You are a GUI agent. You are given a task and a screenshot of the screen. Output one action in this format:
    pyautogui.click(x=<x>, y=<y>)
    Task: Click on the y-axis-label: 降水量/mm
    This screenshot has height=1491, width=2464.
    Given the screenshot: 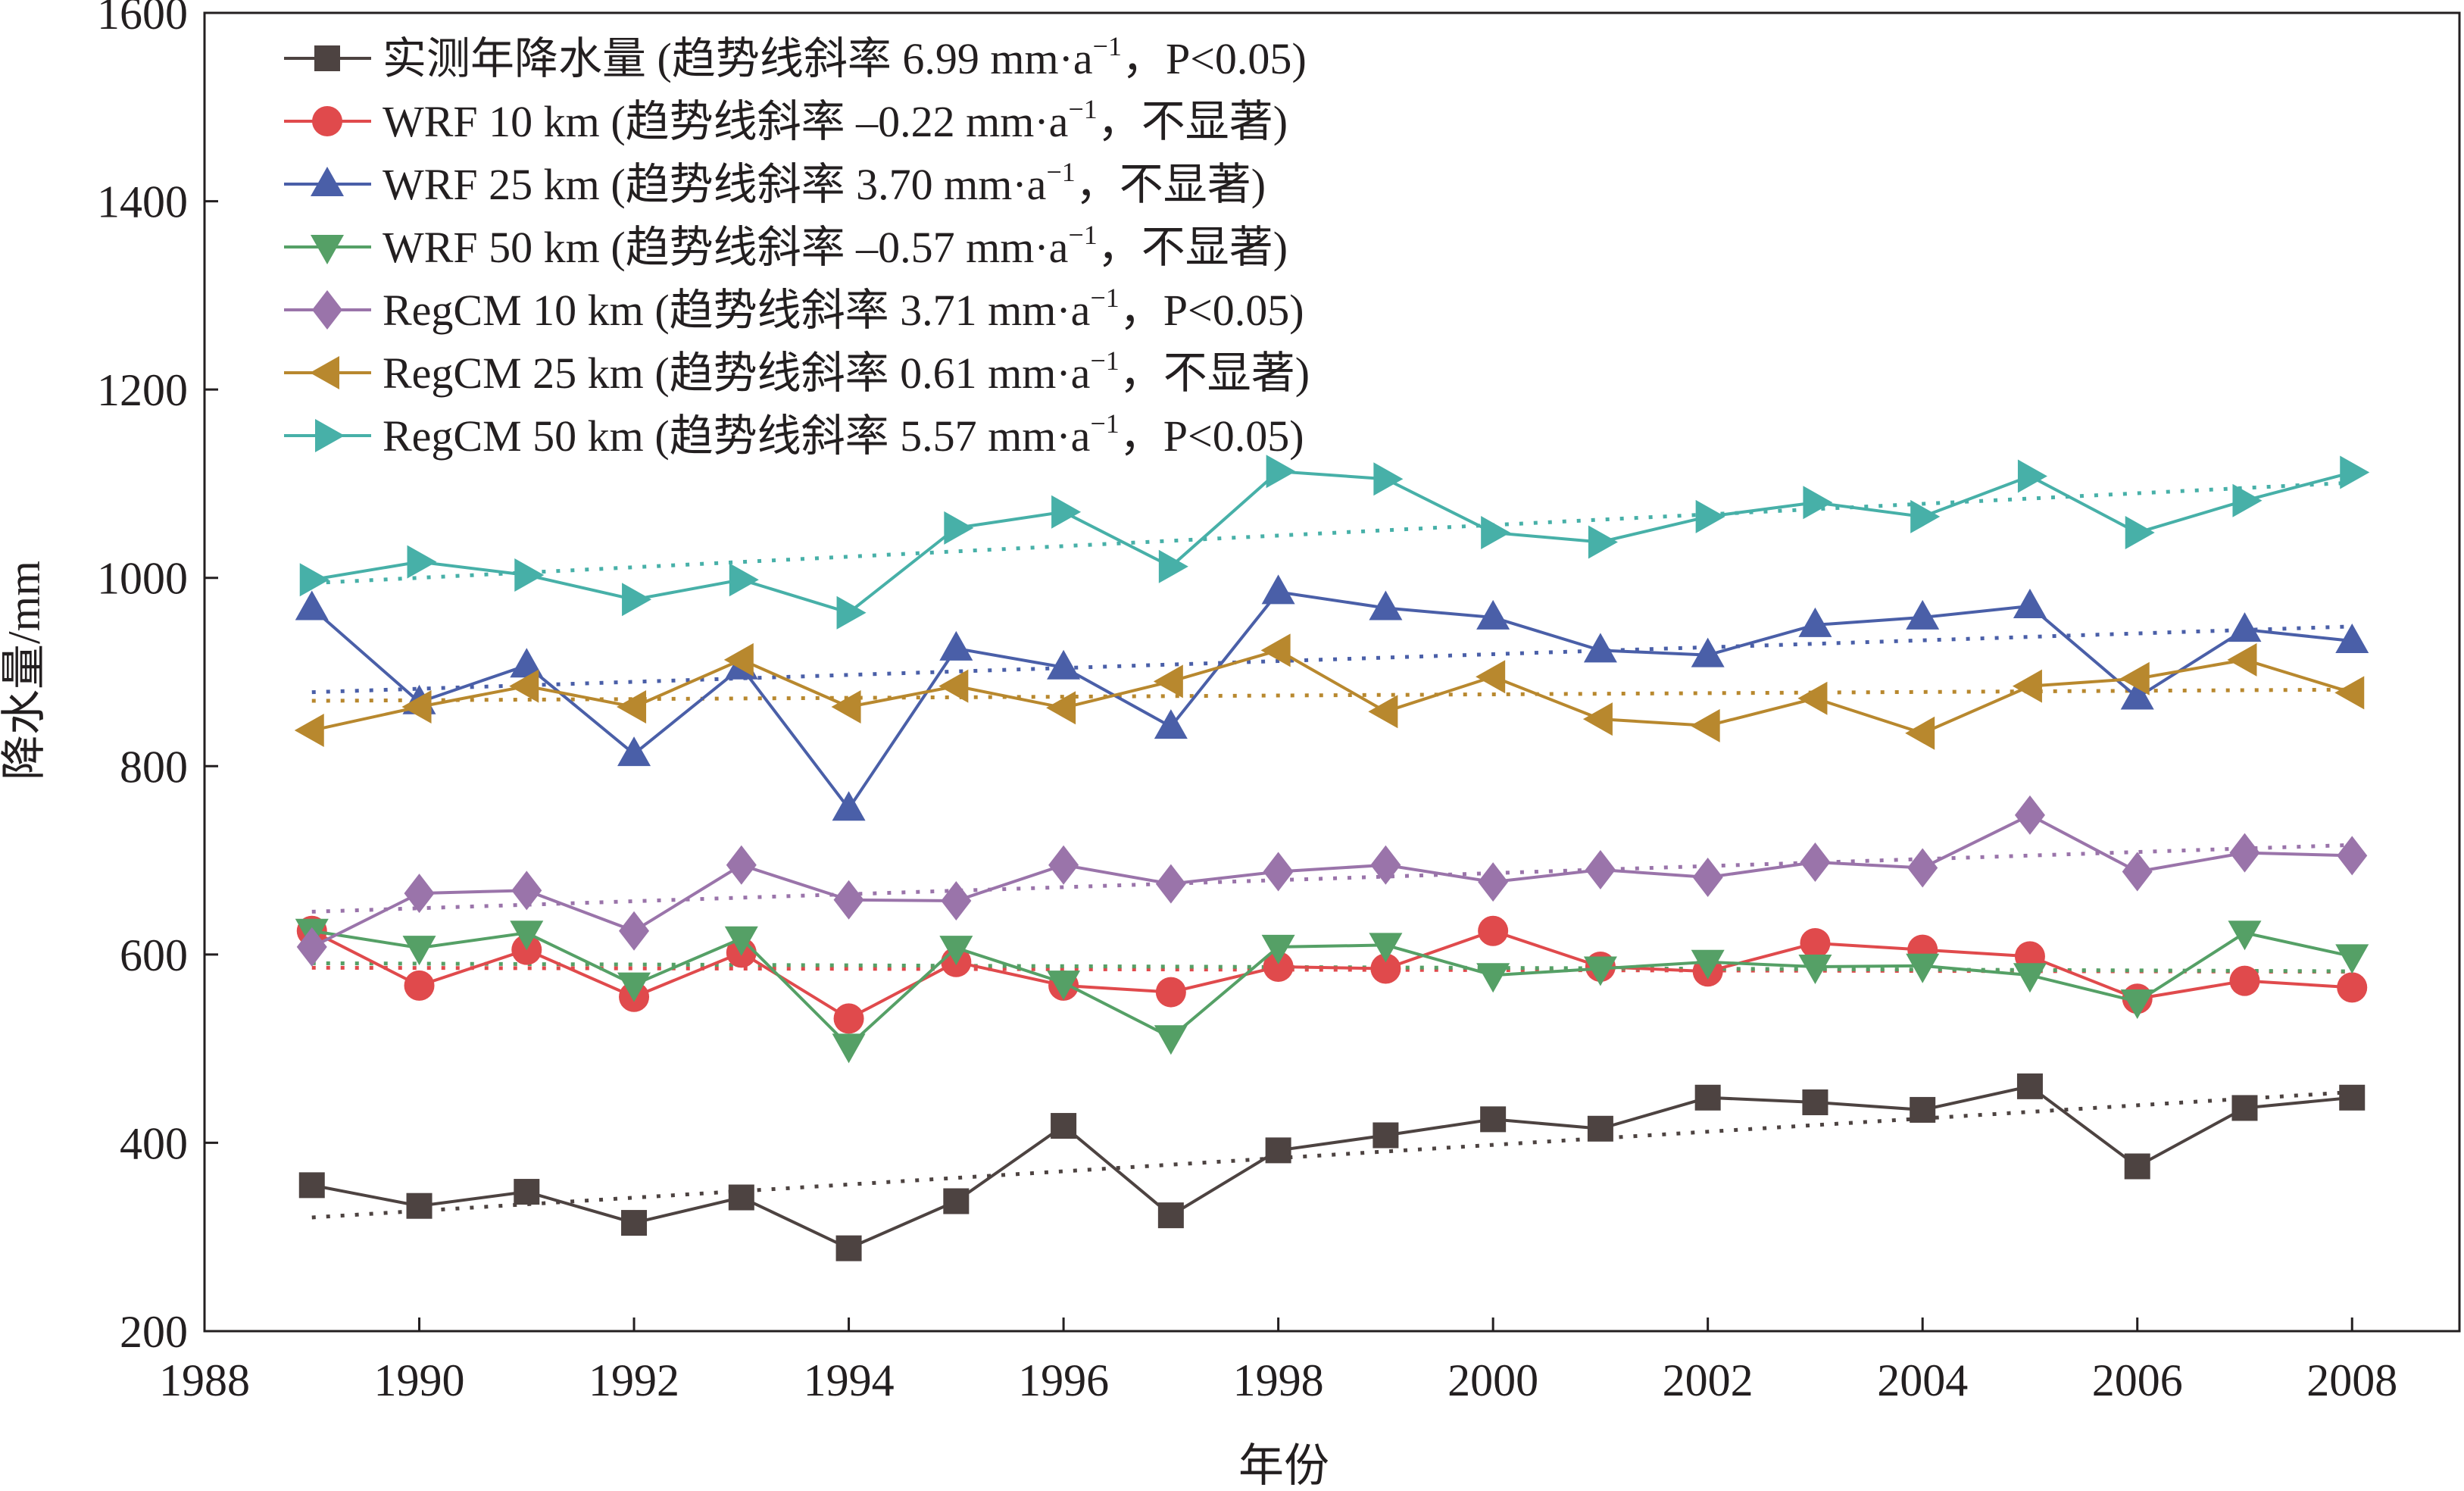 What is the action you would take?
    pyautogui.click(x=24, y=670)
    